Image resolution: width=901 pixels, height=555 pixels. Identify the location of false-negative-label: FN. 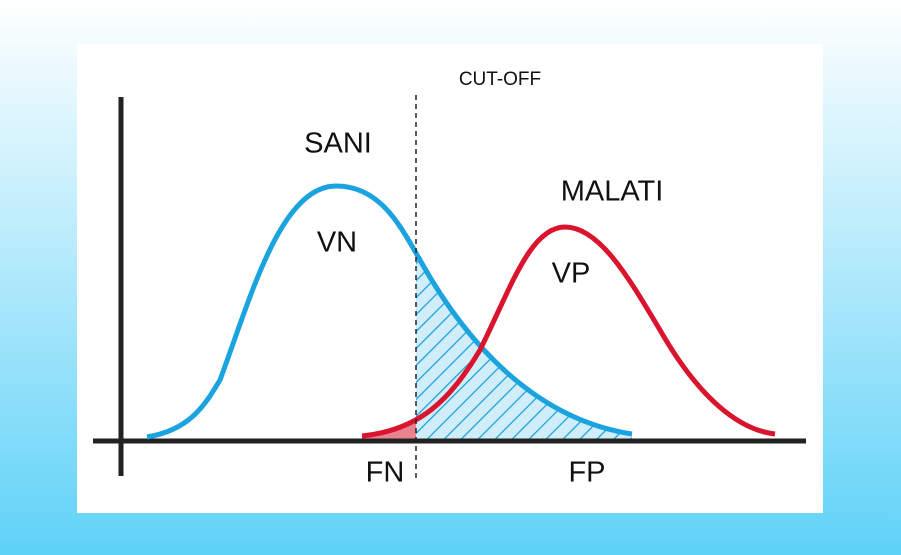
(385, 473).